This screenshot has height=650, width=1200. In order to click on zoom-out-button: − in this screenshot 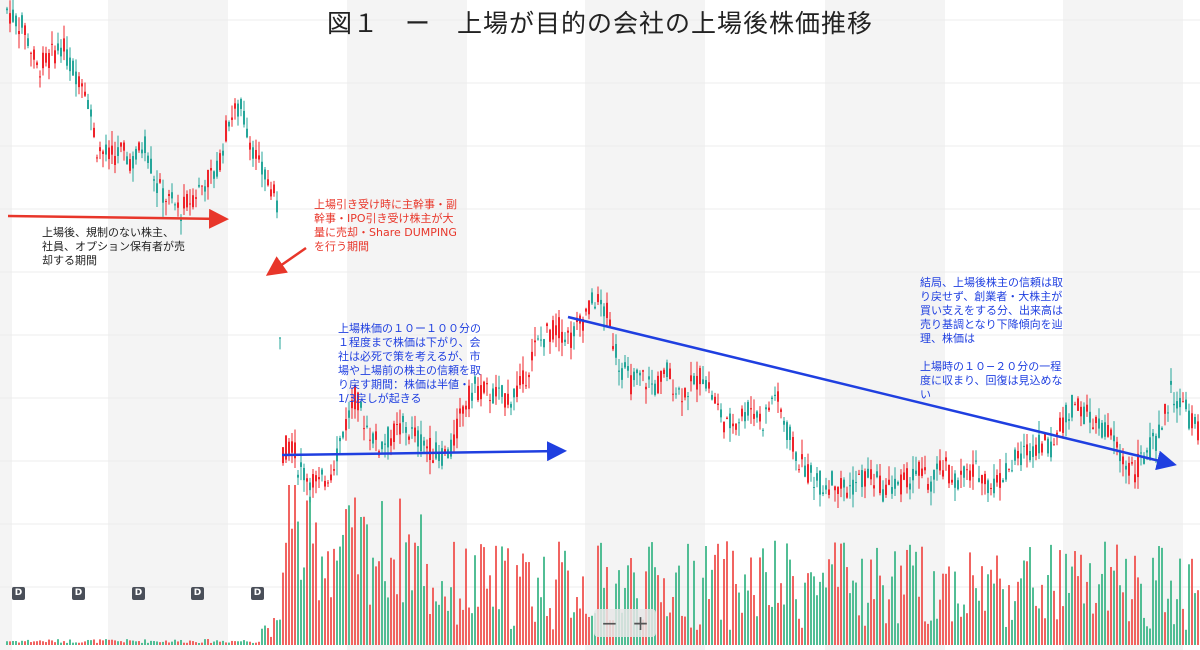, I will do `click(609, 623)`.